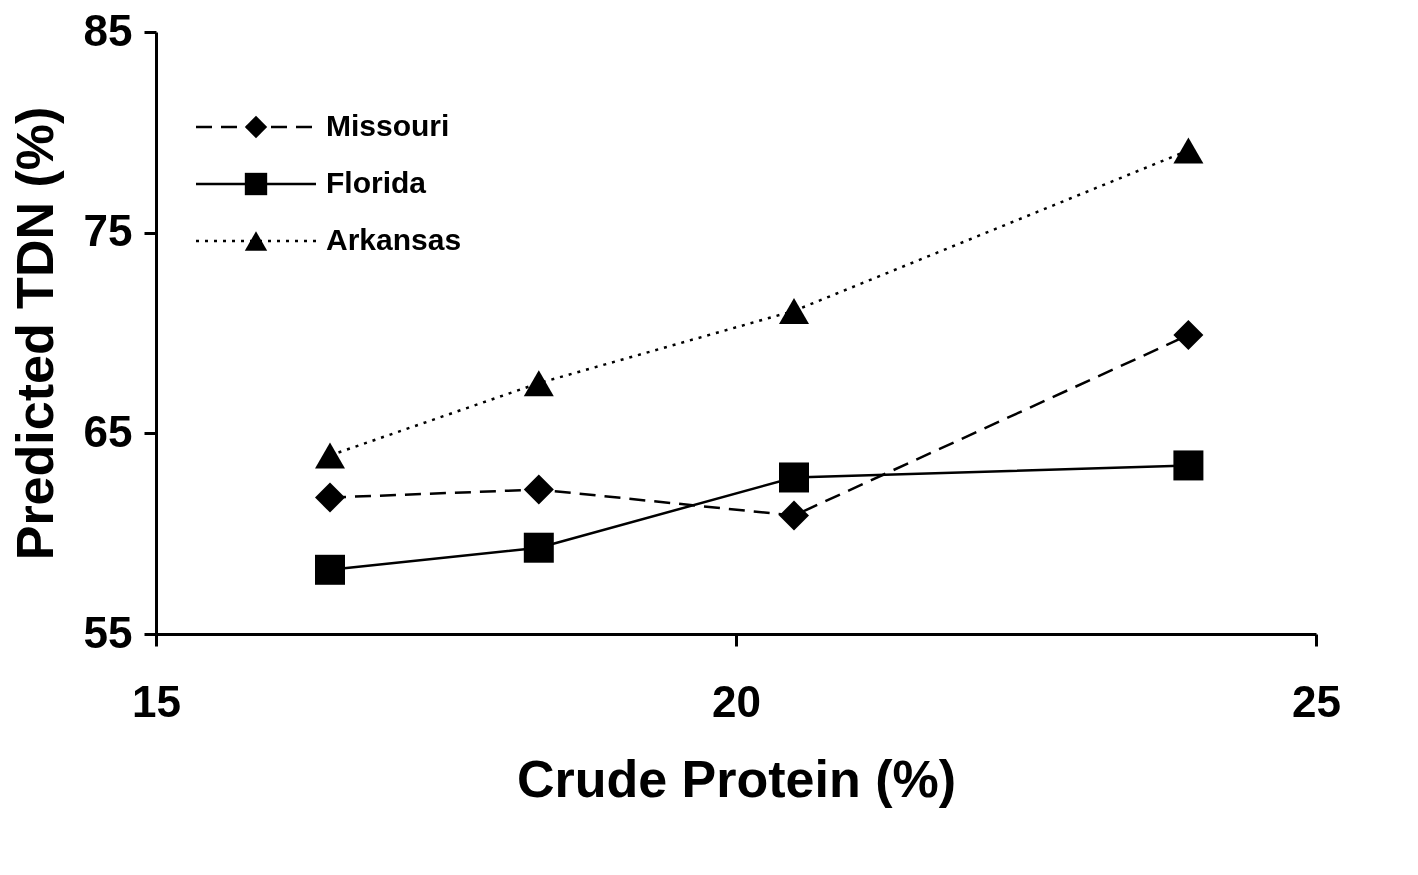  Describe the element at coordinates (34, 333) in the screenshot. I see `y-axis-title: Predicted TDN (%)` at that location.